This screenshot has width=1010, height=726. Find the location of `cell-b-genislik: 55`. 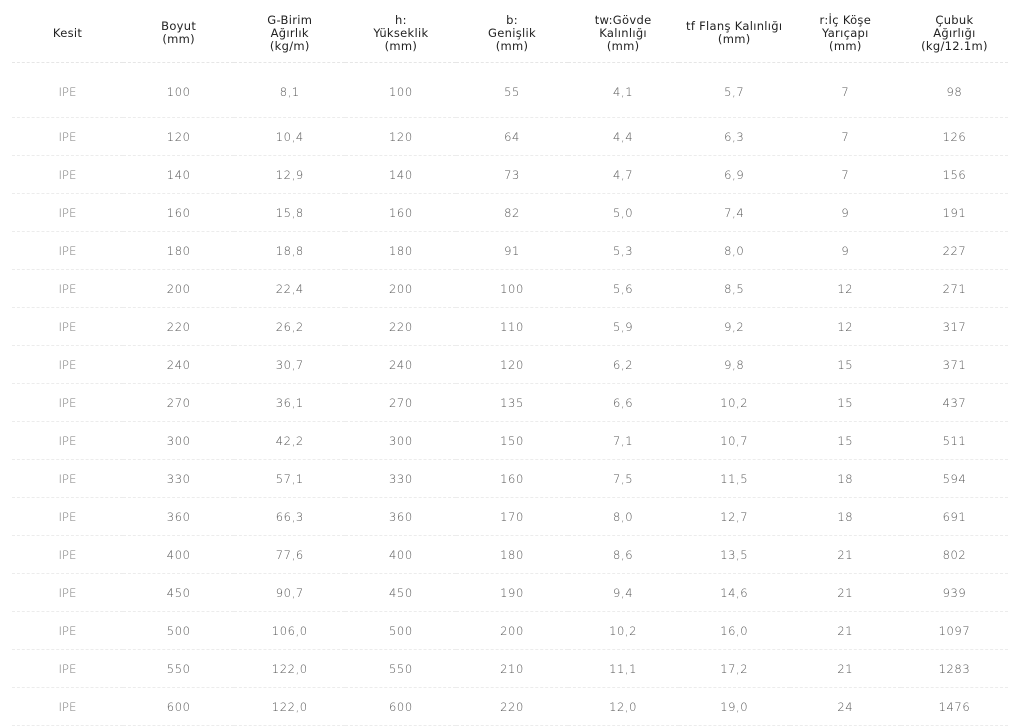

cell-b-genislik: 55 is located at coordinates (512, 90).